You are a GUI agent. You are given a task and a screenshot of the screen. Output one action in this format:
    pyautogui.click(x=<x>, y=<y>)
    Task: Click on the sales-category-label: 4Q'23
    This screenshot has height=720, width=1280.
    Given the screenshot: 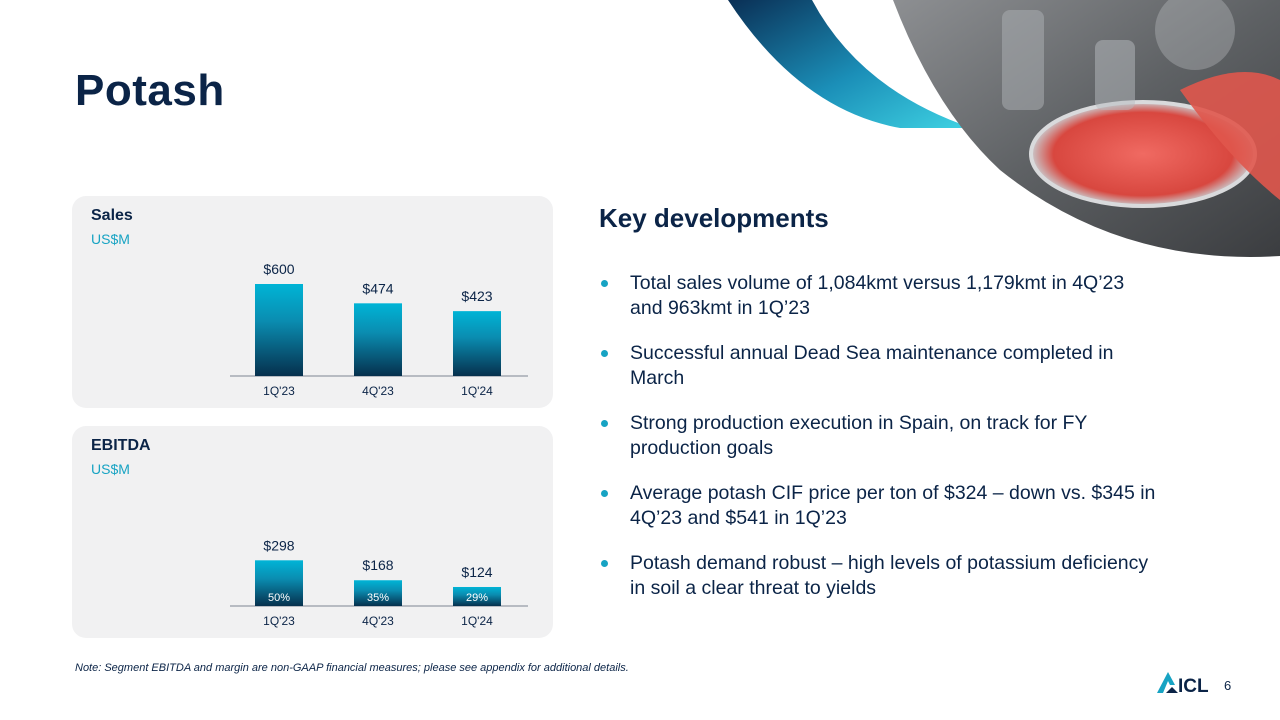 What is the action you would take?
    pyautogui.click(x=378, y=391)
    